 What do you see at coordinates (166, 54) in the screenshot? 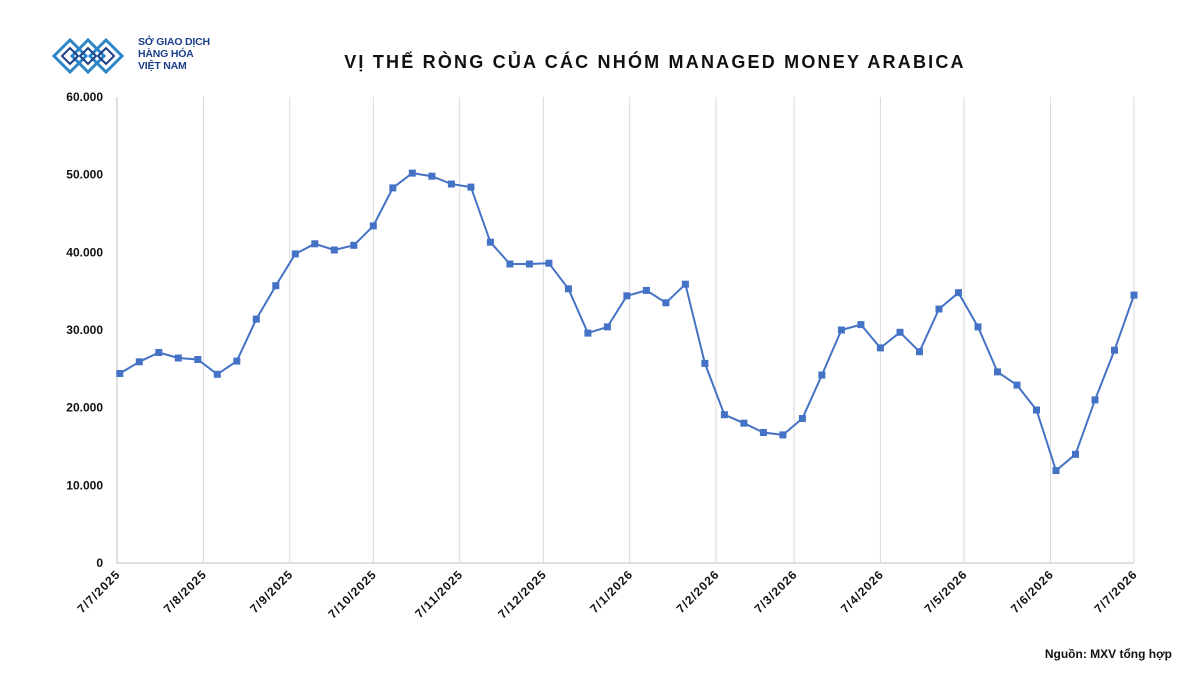
I see `logo-line-2: HÀNG HÓA` at bounding box center [166, 54].